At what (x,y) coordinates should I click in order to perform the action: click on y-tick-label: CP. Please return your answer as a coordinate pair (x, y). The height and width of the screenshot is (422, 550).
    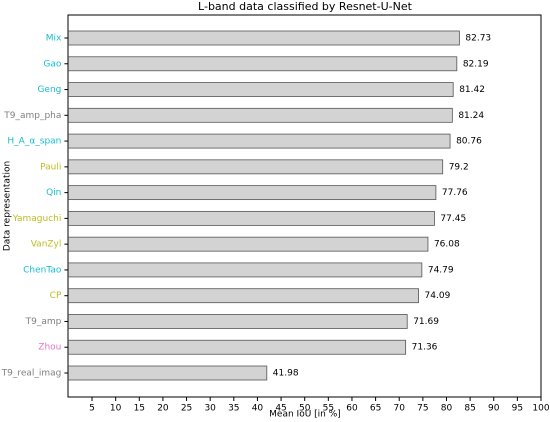
    Looking at the image, I should click on (56, 296).